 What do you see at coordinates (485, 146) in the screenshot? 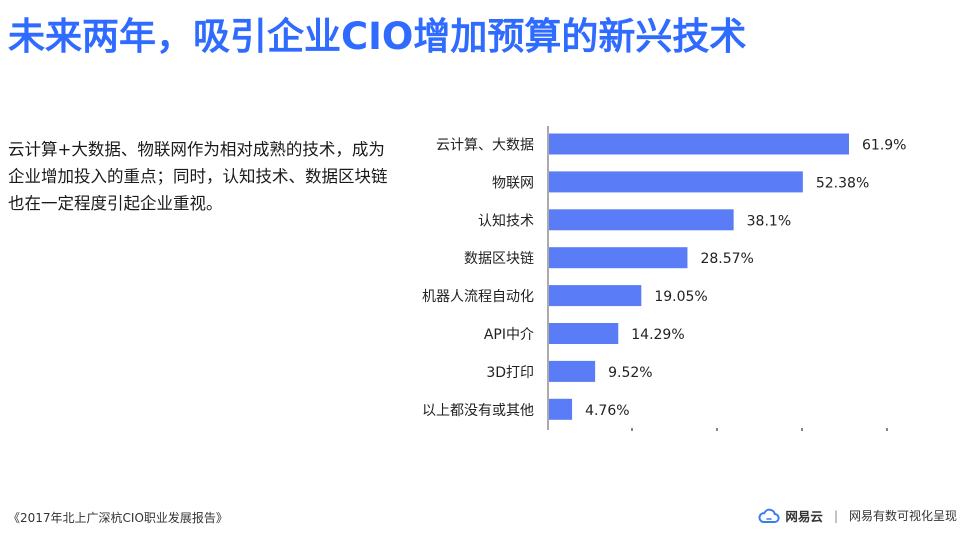
I see `category-label: 云计算、大数据` at bounding box center [485, 146].